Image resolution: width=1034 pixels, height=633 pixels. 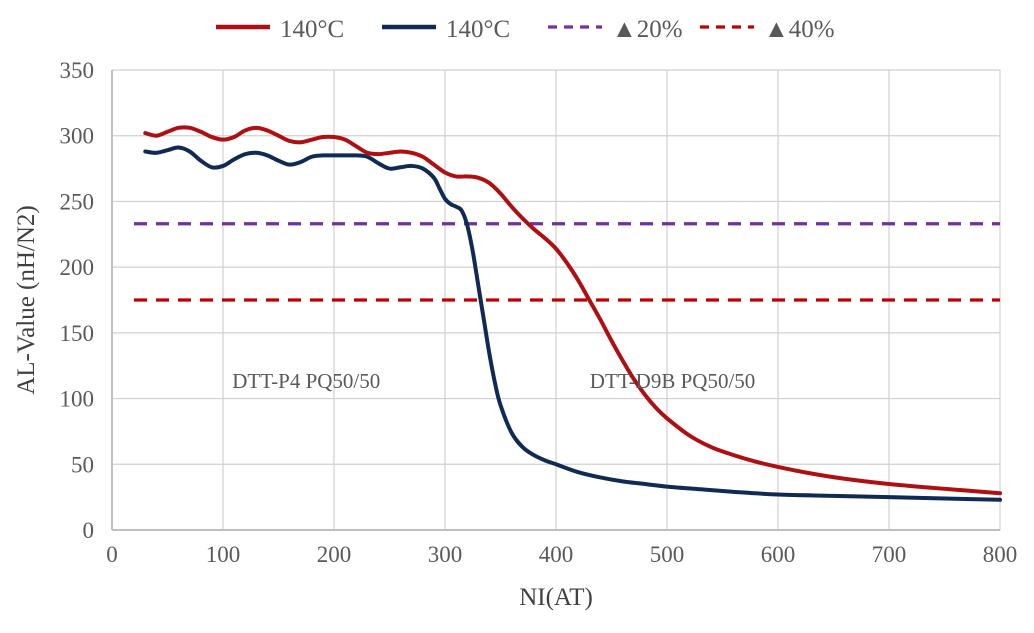 I want to click on x-tick-label: 600, so click(x=778, y=554).